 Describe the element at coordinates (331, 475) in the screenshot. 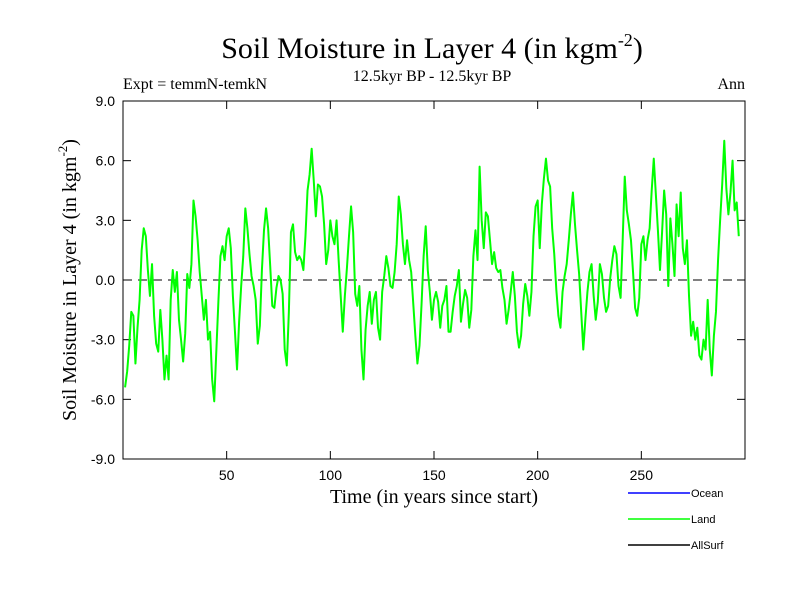

I see `x-tick-label: 100` at that location.